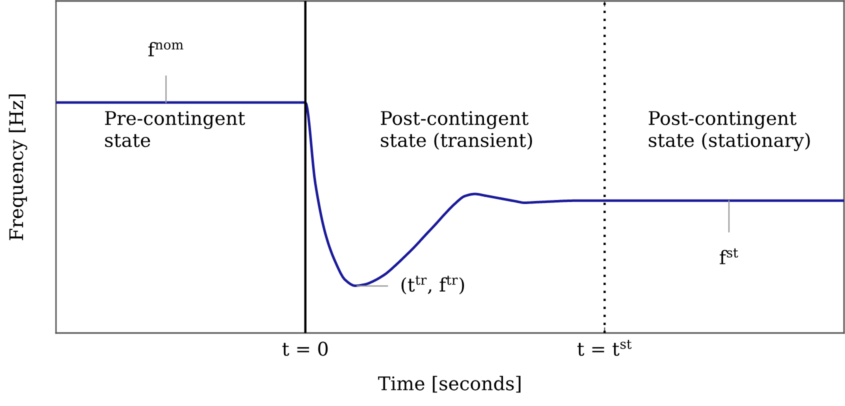  Describe the element at coordinates (305, 349) in the screenshot. I see `x-tick-label: t = 0` at that location.